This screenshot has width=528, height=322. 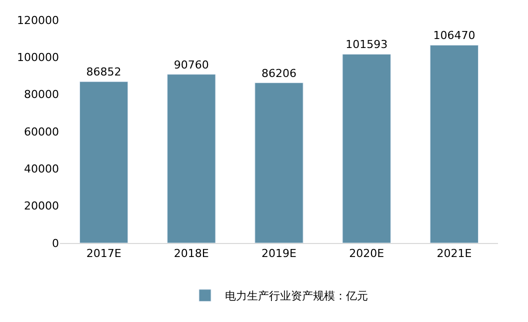 I want to click on y-tick-label: 120000, so click(x=38, y=20).